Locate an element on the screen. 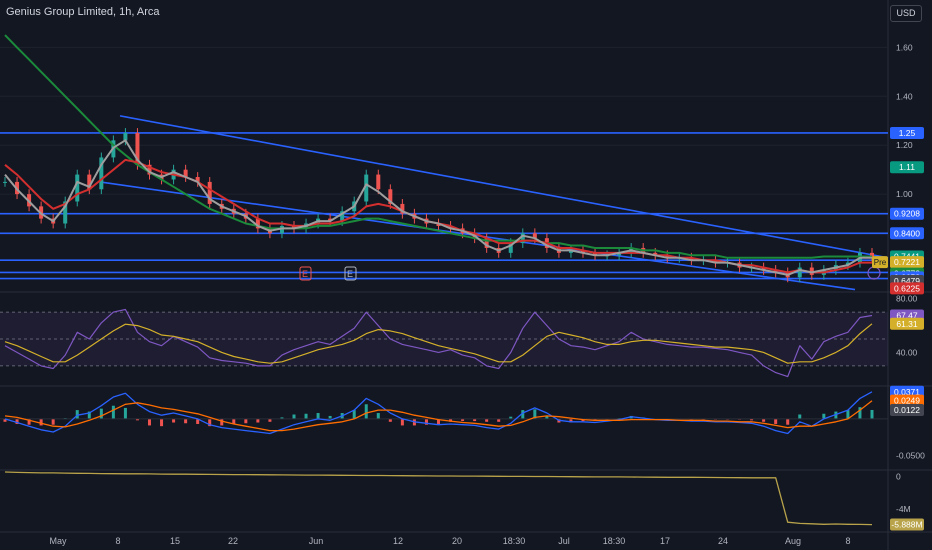  price-tag-1-bg is located at coordinates (907, 167).